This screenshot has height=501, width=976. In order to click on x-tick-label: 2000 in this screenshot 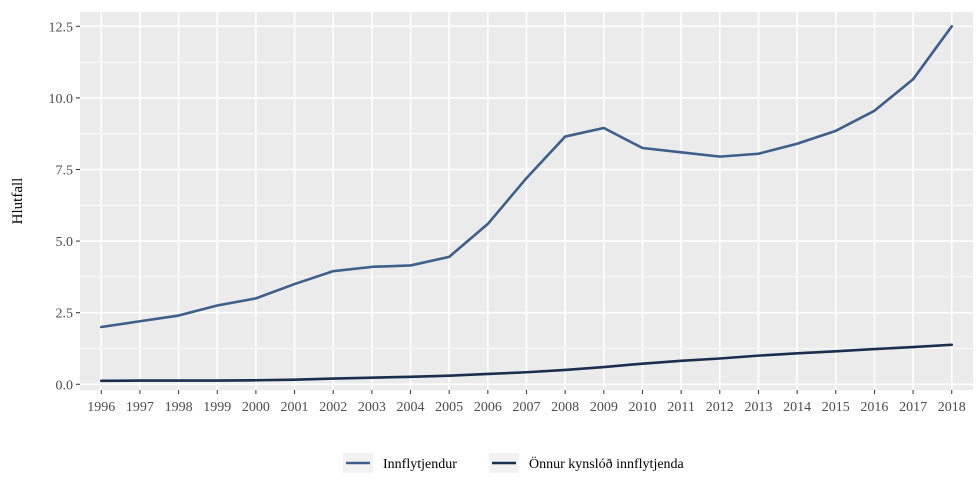, I will do `click(256, 407)`.